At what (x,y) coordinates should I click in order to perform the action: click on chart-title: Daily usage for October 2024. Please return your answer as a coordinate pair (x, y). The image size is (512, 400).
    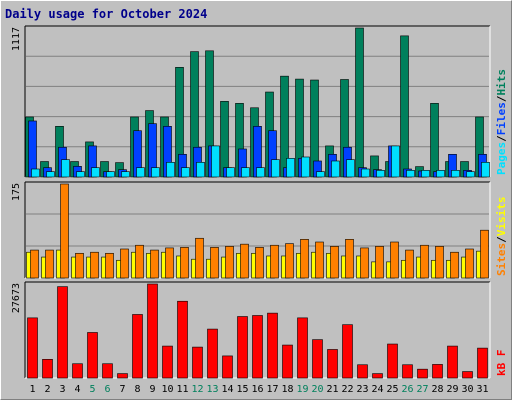
    Looking at the image, I should click on (106, 14).